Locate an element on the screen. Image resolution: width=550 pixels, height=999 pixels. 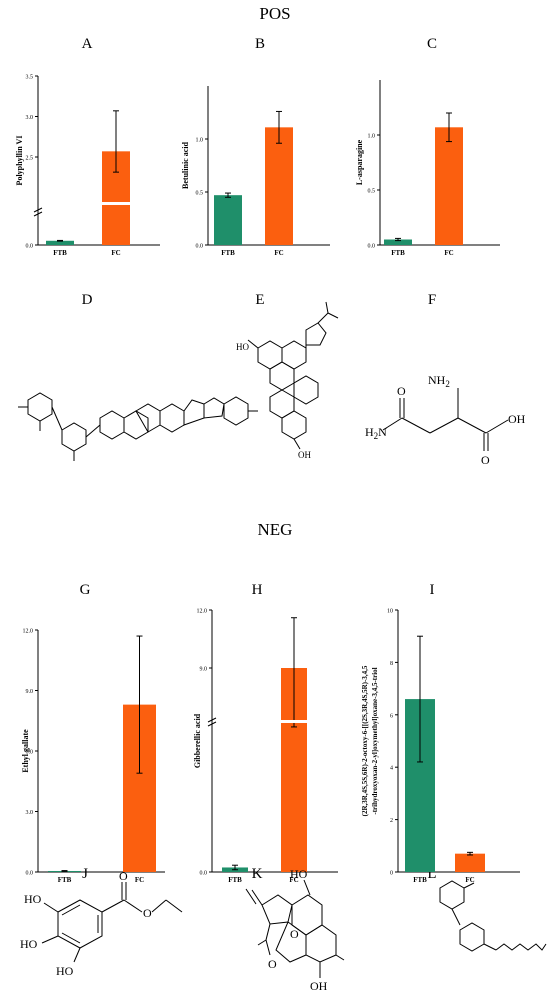
c-x-tick-label: FTB is located at coordinates (398, 253).